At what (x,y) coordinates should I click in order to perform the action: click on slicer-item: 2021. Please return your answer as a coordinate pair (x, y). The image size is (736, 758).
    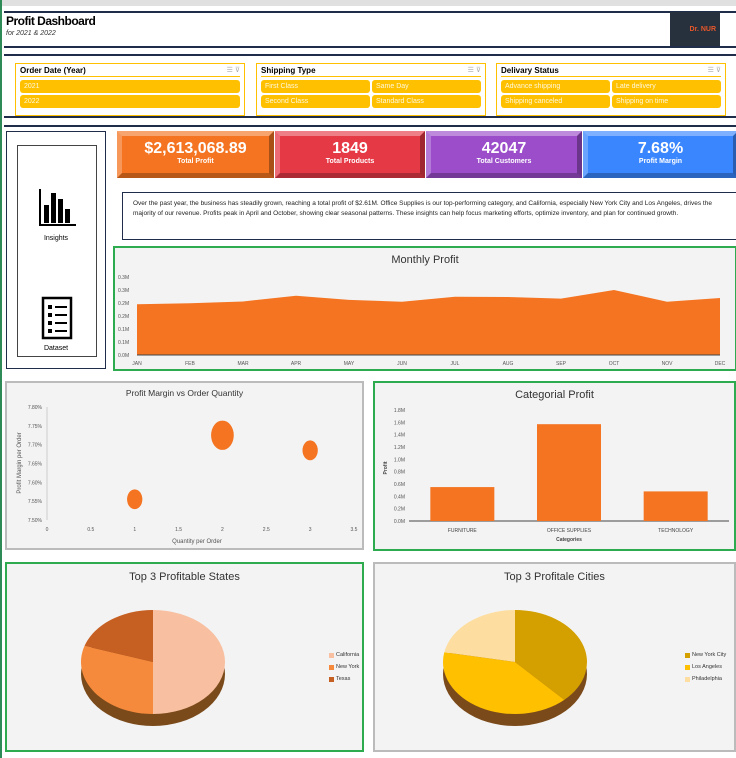
    Looking at the image, I should click on (130, 86).